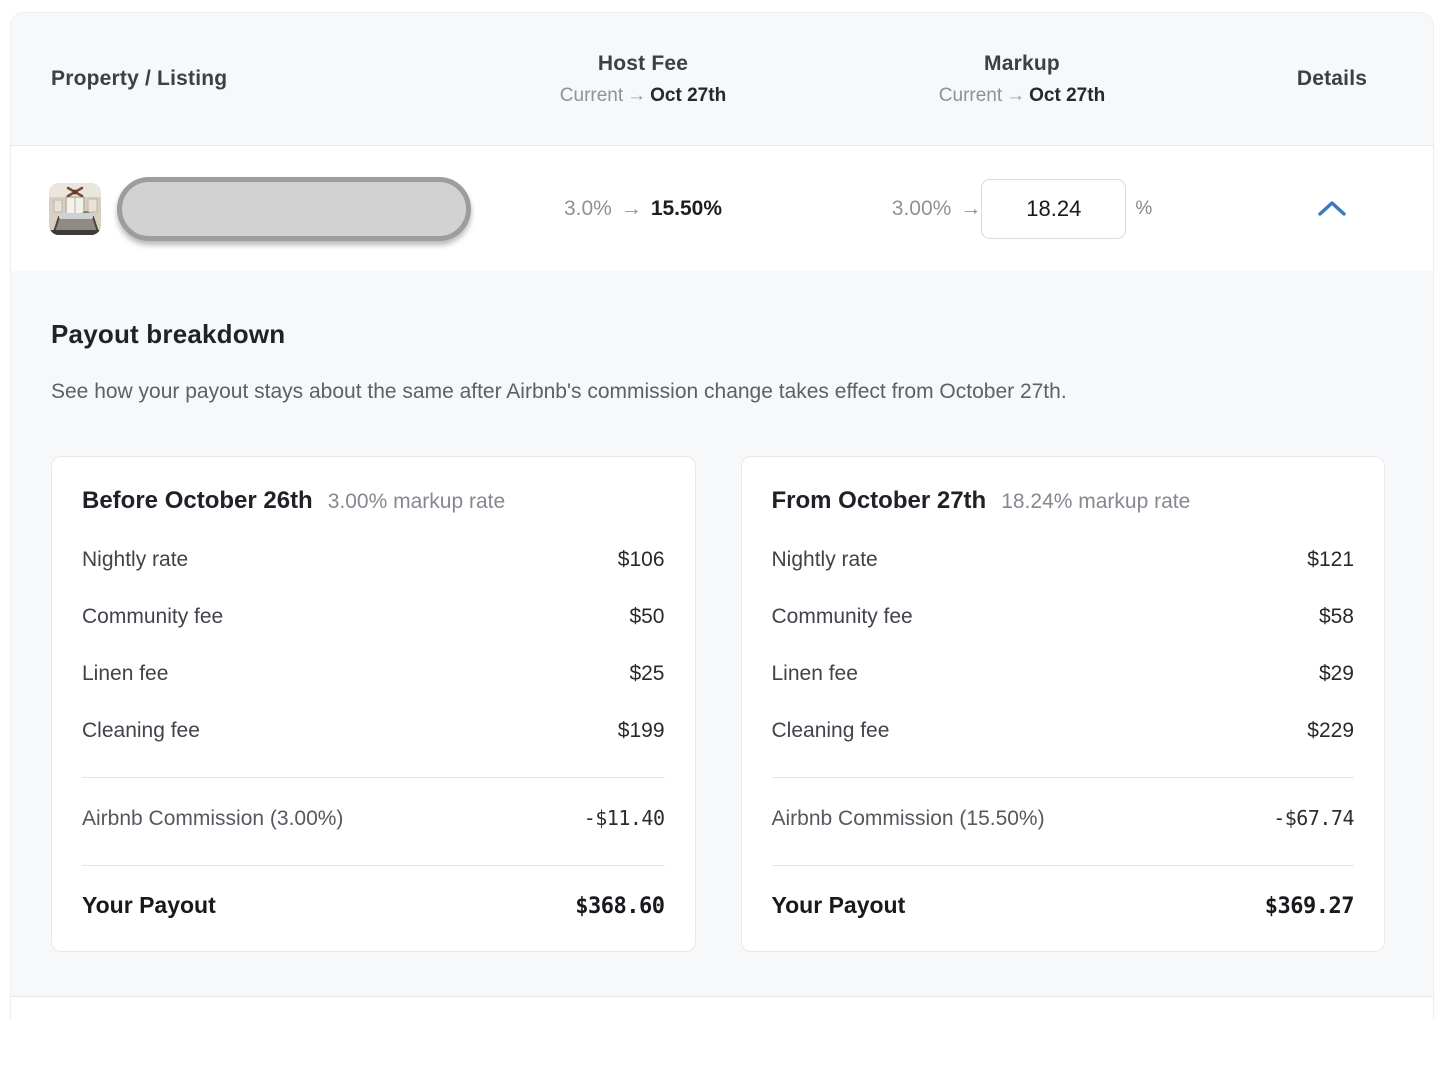  I want to click on fee-row-cleaning: Cleaning fee $199, so click(373, 730).